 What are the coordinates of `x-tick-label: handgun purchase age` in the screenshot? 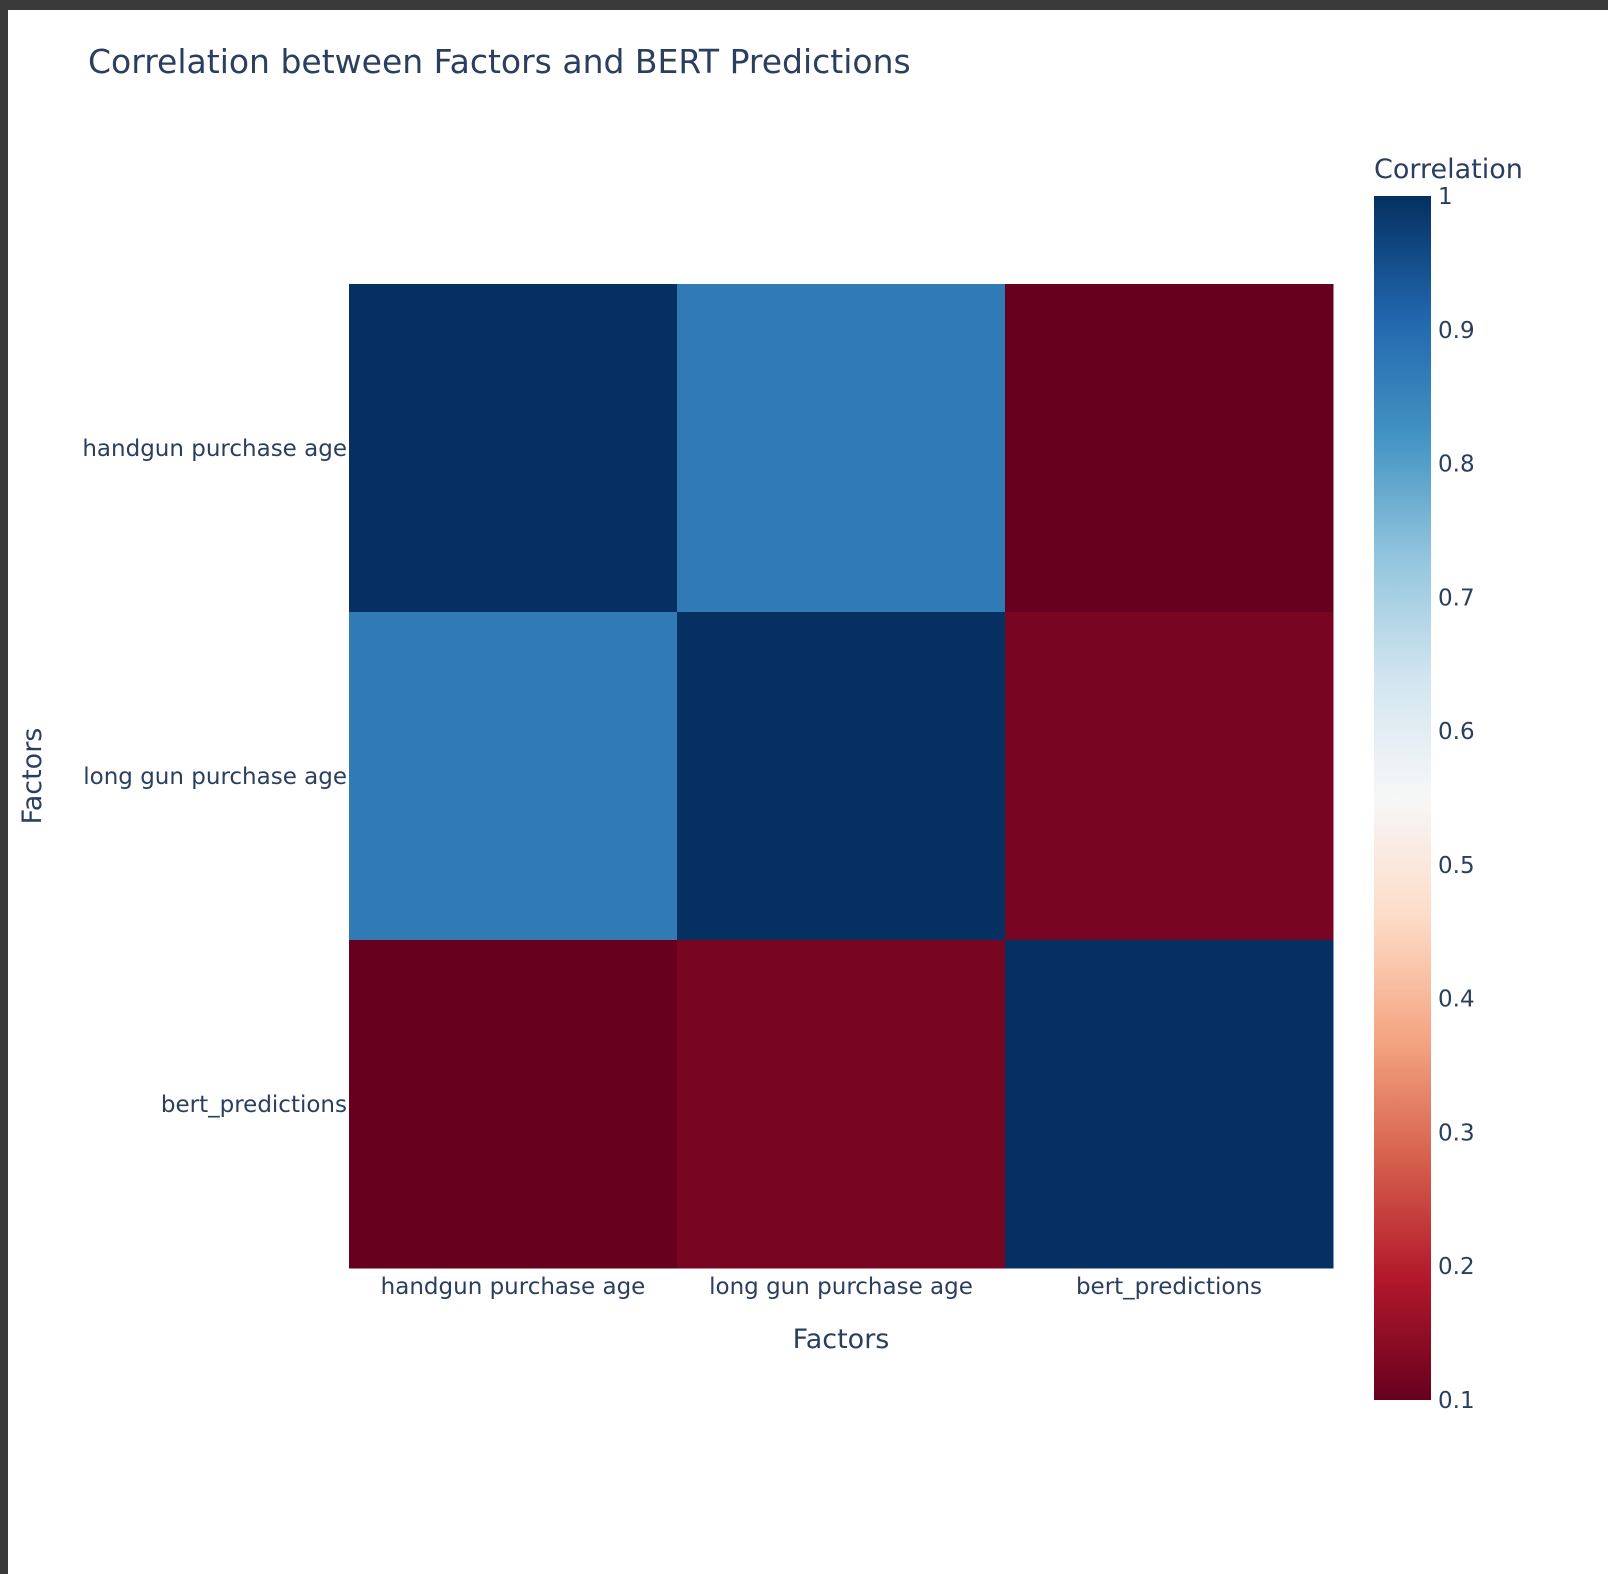 It's located at (513, 1287).